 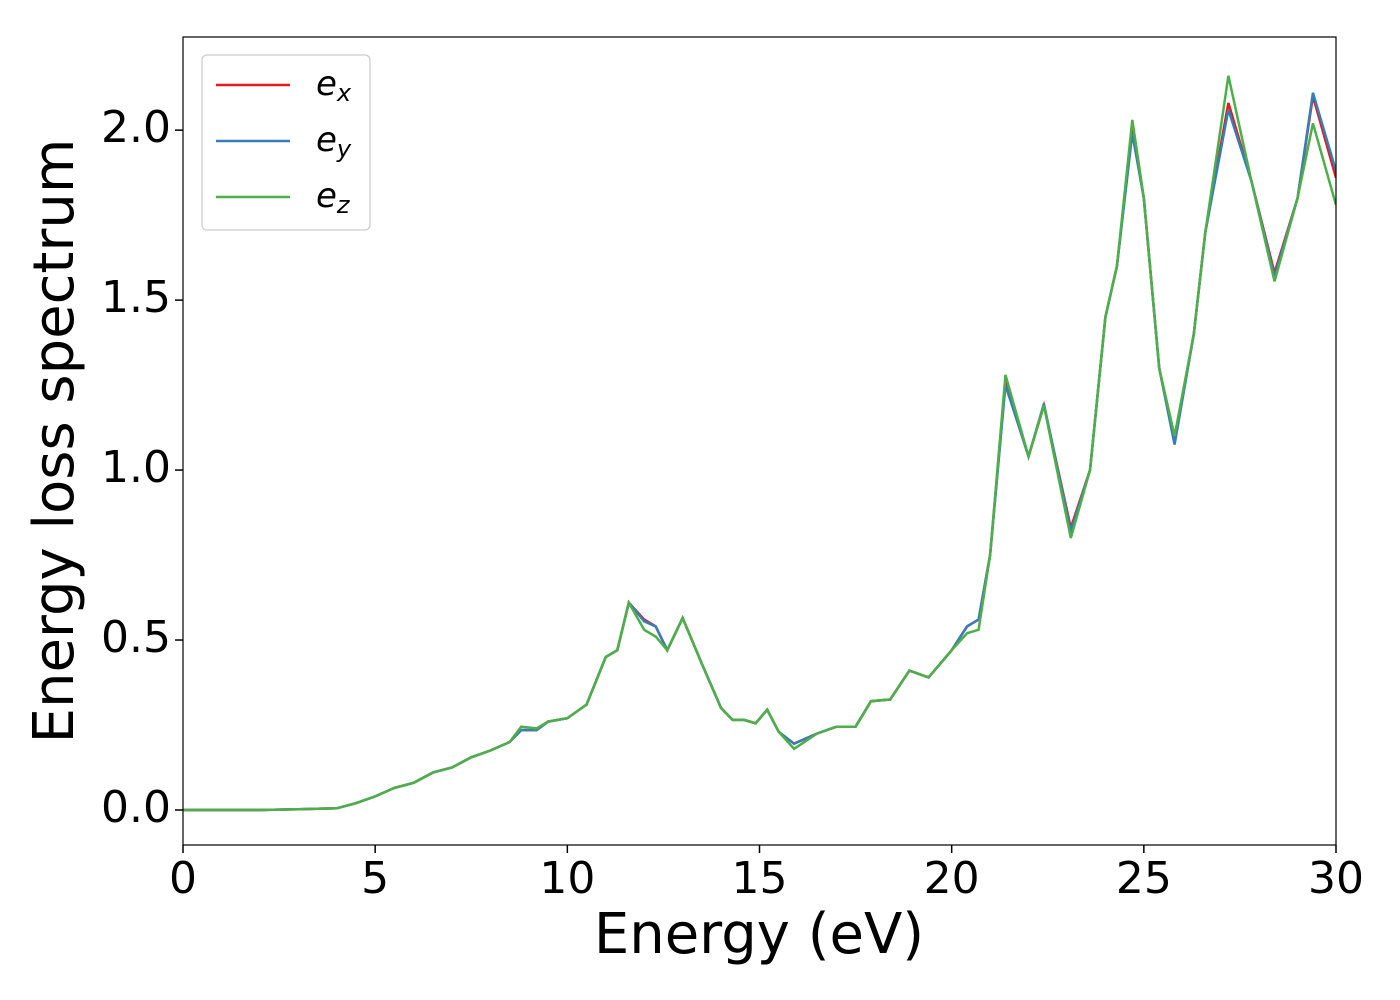 What do you see at coordinates (375, 878) in the screenshot?
I see `x-tick-label: 5` at bounding box center [375, 878].